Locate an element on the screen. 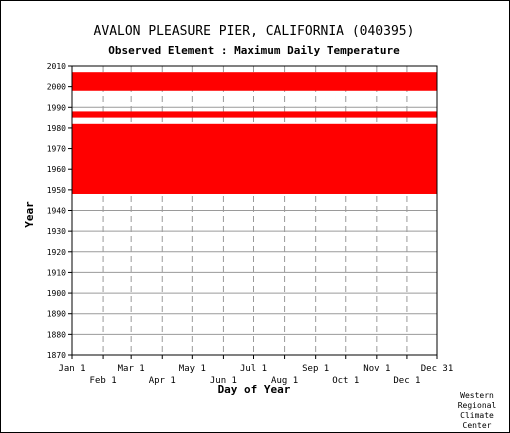  y-tick-label: 1930 is located at coordinates (56, 231).